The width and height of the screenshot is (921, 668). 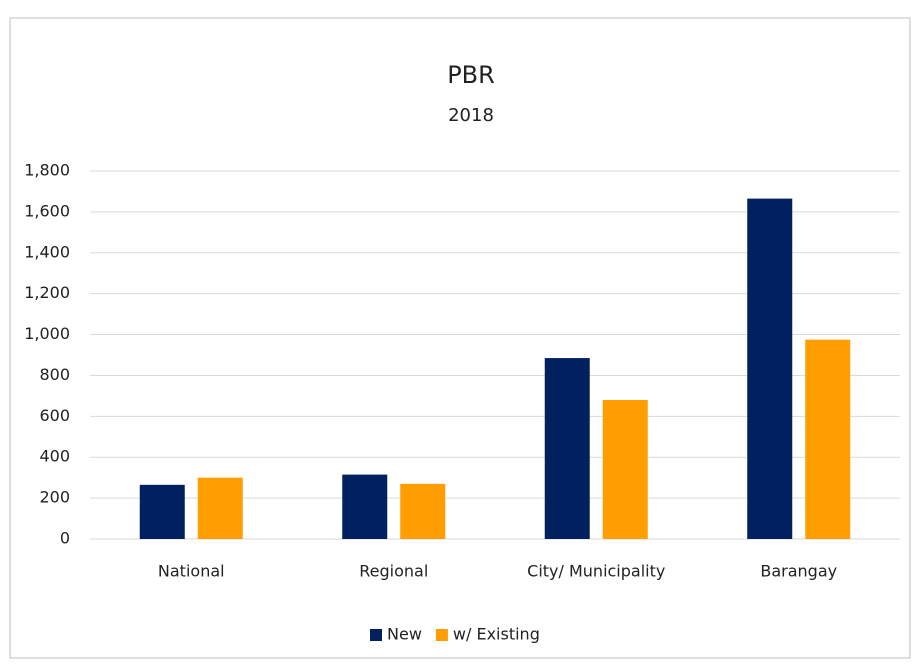 I want to click on y-tick-label: 400, so click(x=54, y=456).